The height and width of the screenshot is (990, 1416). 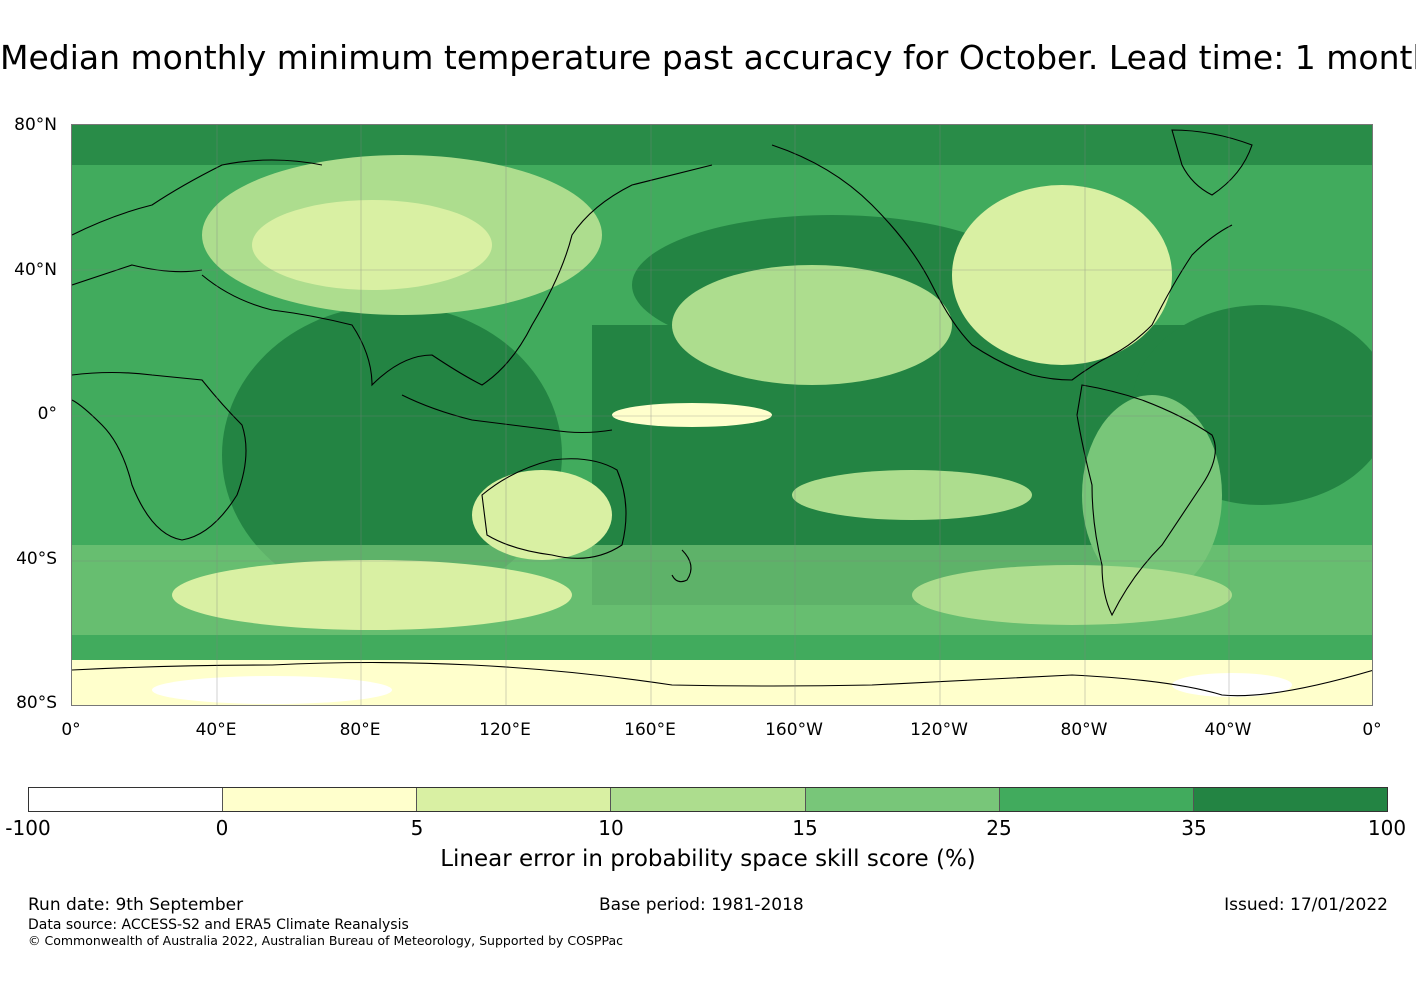 What do you see at coordinates (36, 559) in the screenshot?
I see `lat-label-40s: 40°S` at bounding box center [36, 559].